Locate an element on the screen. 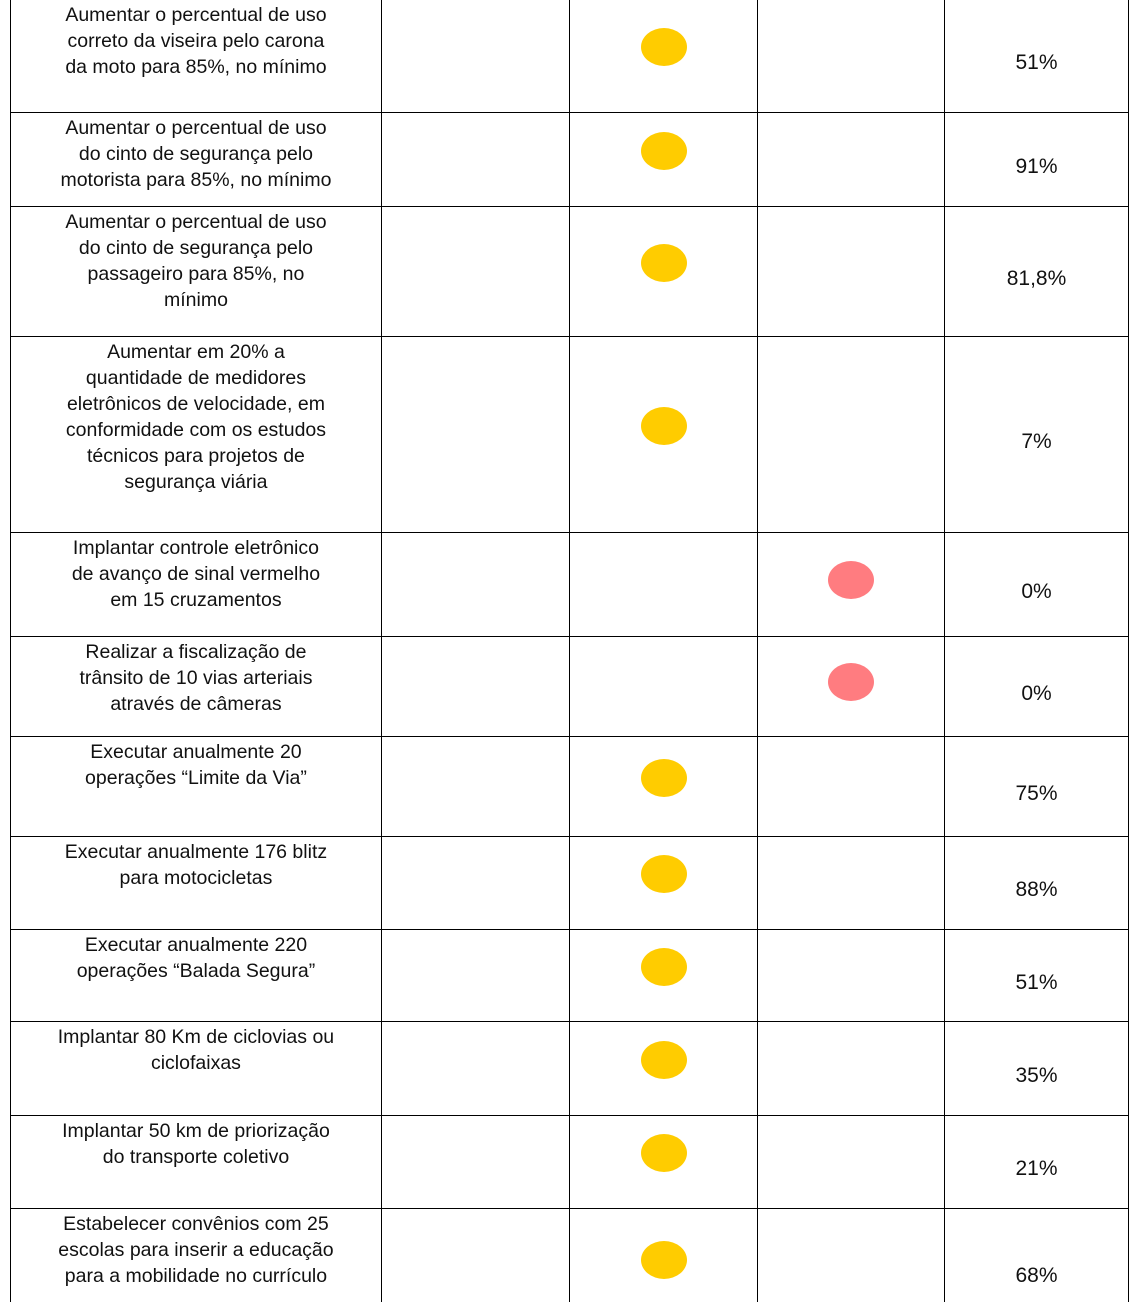  table-cell: 21% is located at coordinates (1036, 1162).